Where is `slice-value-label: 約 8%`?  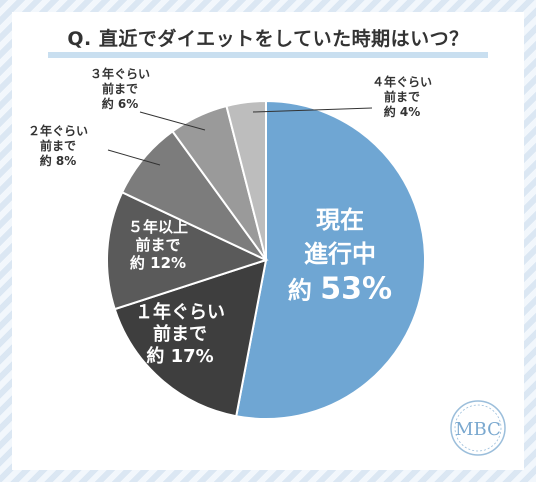 slice-value-label: 約 8% is located at coordinates (58, 160).